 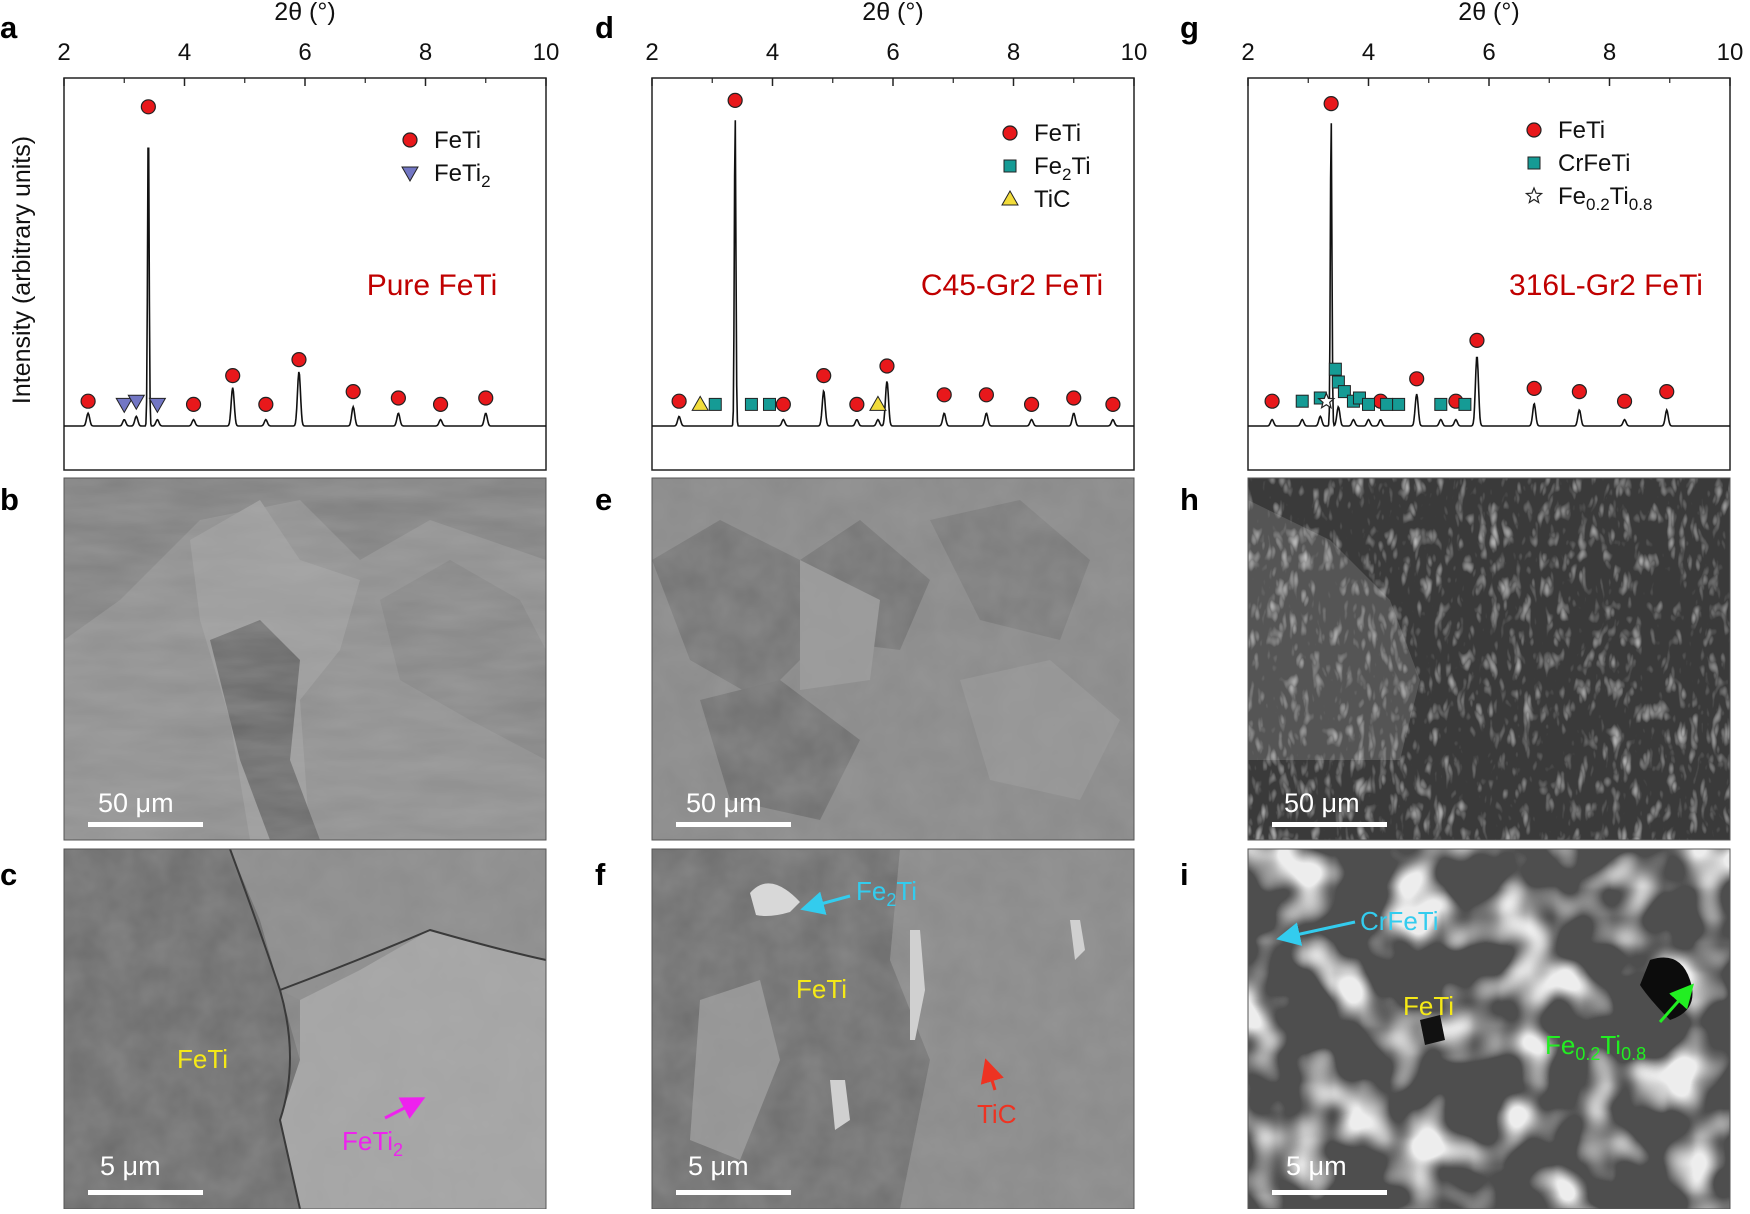 I want to click on annotation-crfeti-i: CrFeTi, so click(x=1399, y=921).